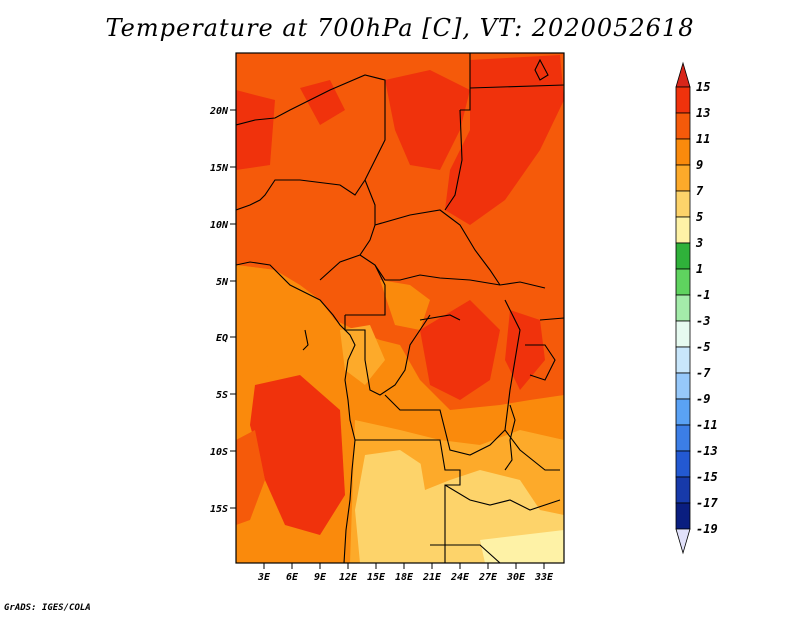 The width and height of the screenshot is (800, 618). Describe the element at coordinates (219, 168) in the screenshot. I see `lat-tick-label: 15N` at that location.